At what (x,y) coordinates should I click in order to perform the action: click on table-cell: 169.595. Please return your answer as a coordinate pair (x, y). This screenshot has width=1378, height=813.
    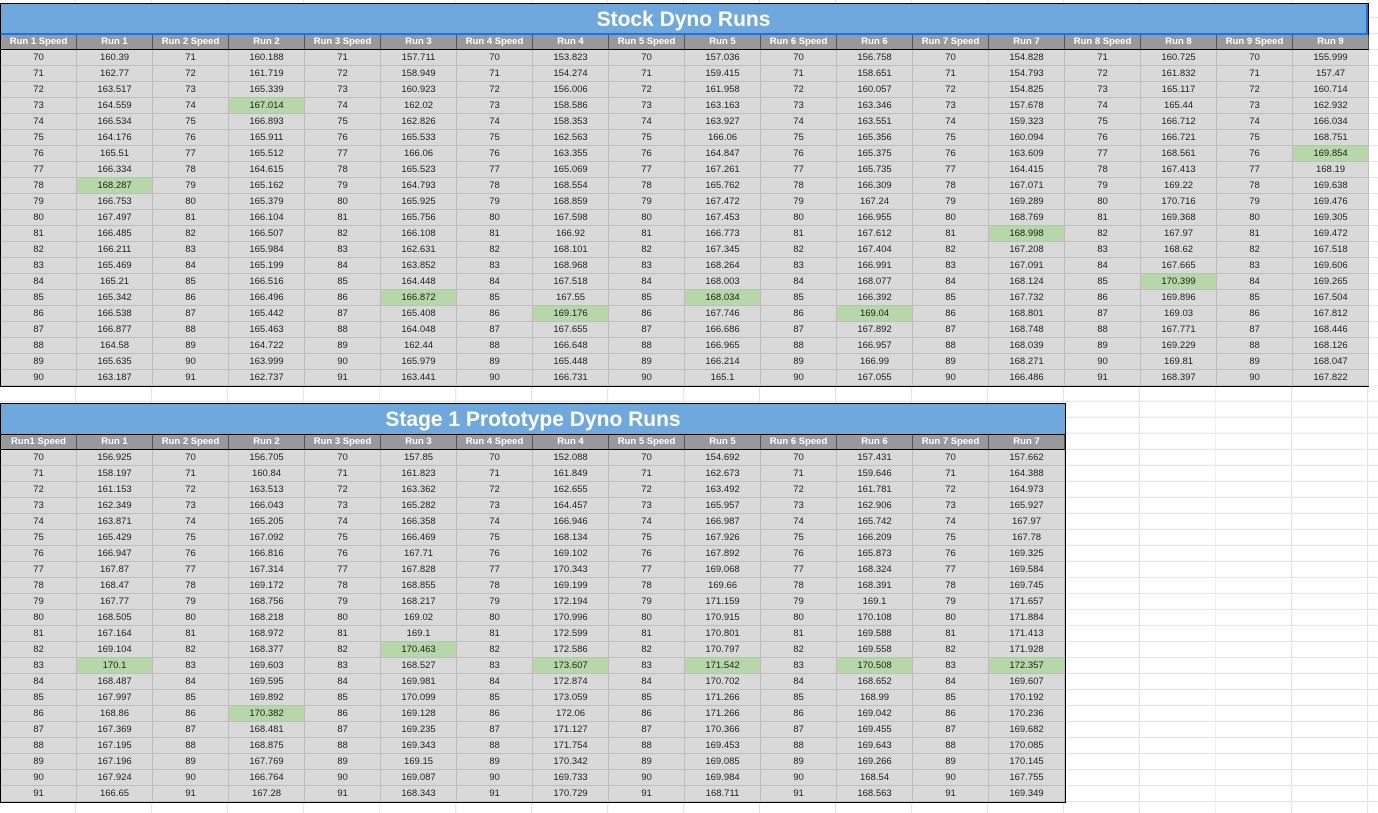
    Looking at the image, I should click on (267, 682).